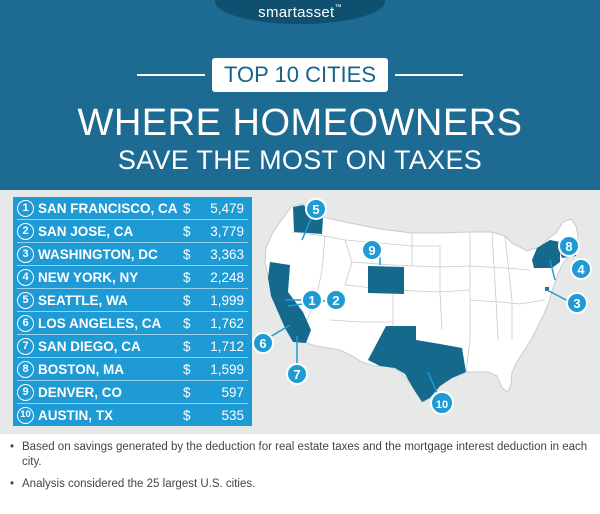 The height and width of the screenshot is (514, 600). I want to click on ranking-row: 3 WASHINGTON, DC $ 3,363, so click(132, 254).